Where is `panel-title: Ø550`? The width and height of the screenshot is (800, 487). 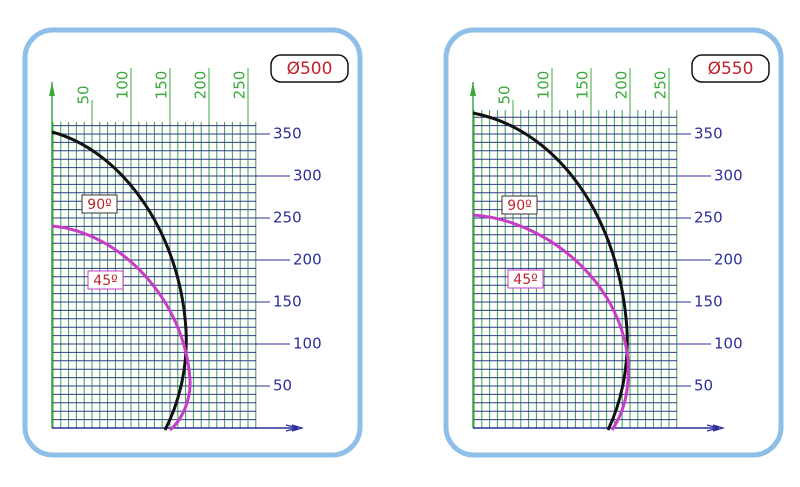 panel-title: Ø550 is located at coordinates (731, 69).